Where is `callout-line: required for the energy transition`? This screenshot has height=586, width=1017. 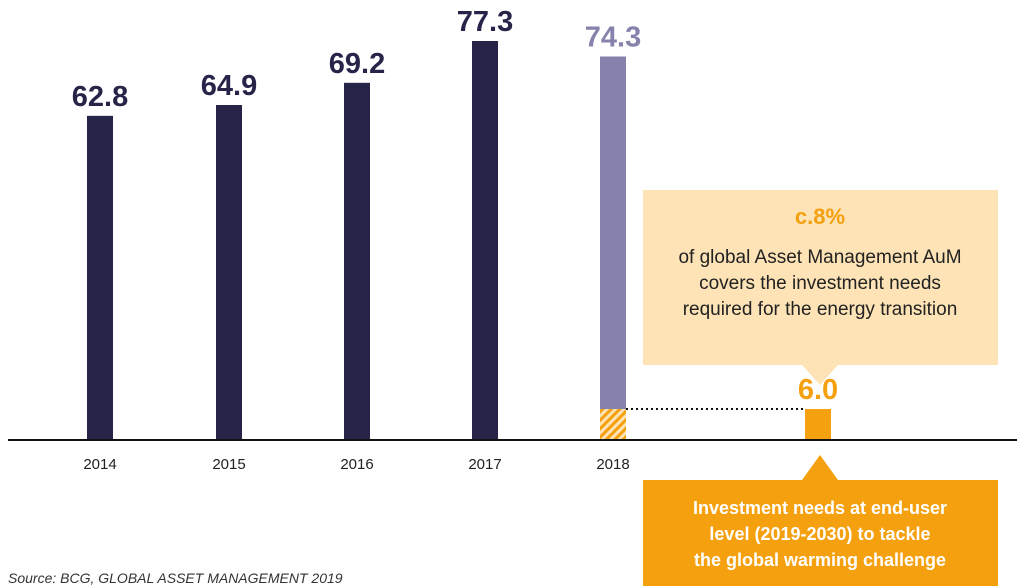
callout-line: required for the energy transition is located at coordinates (820, 309).